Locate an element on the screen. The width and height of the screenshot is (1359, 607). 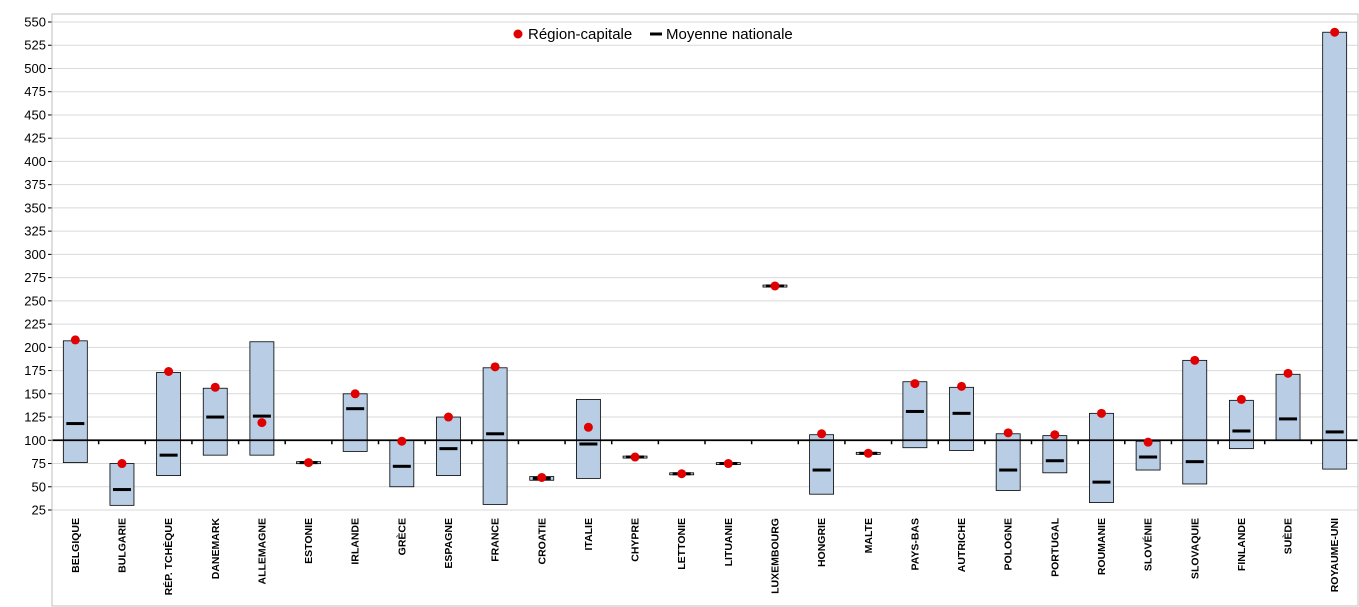
ytick-label-550: 550 is located at coordinates (35, 22).